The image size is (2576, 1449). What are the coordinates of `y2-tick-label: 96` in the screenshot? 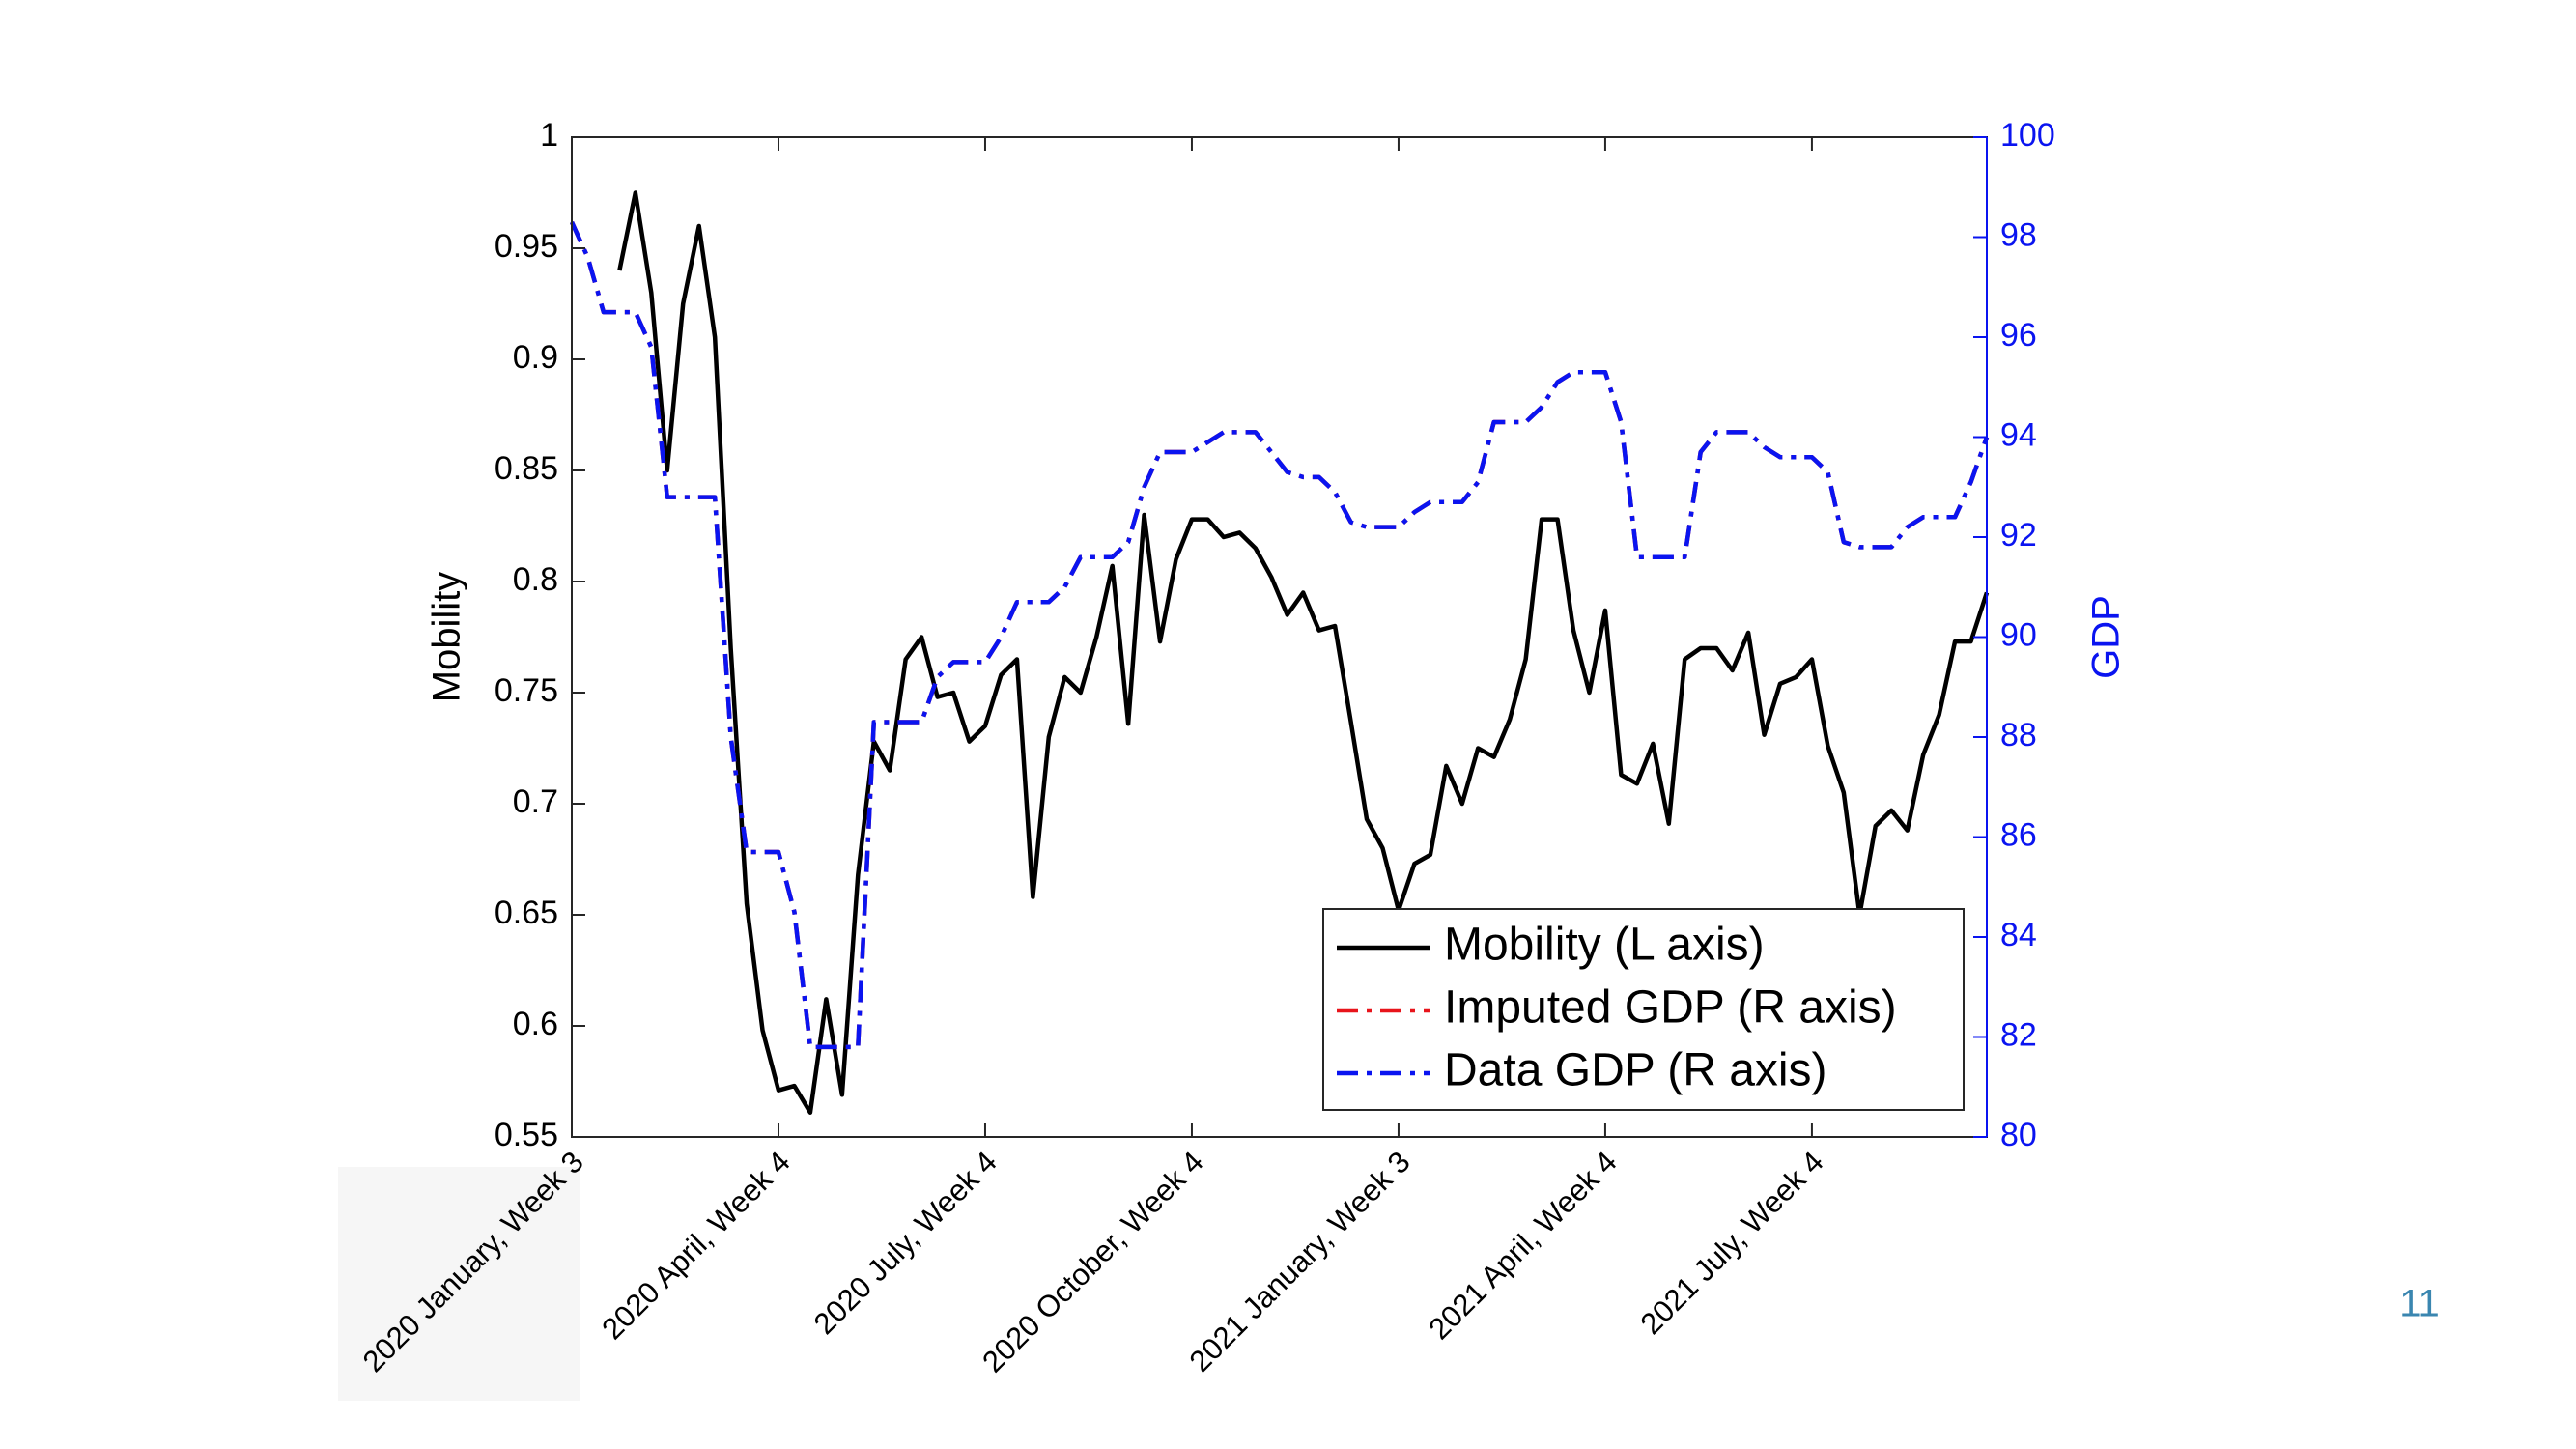 It's located at (2018, 335).